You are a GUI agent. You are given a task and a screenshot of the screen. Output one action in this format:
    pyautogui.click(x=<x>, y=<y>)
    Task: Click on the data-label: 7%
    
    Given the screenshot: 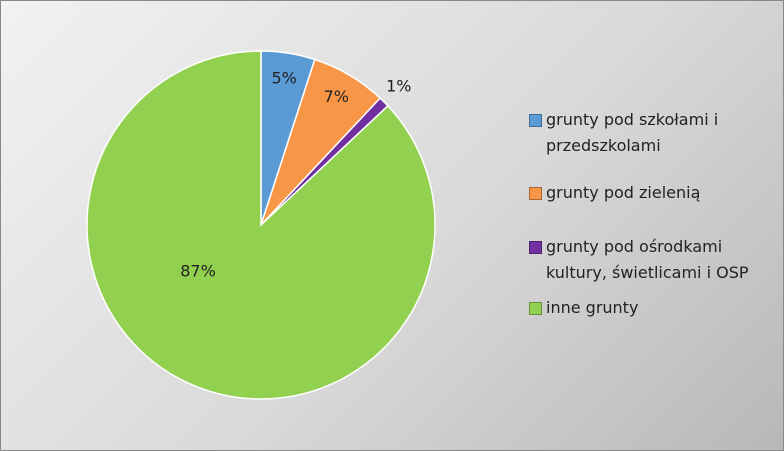 What is the action you would take?
    pyautogui.click(x=336, y=96)
    